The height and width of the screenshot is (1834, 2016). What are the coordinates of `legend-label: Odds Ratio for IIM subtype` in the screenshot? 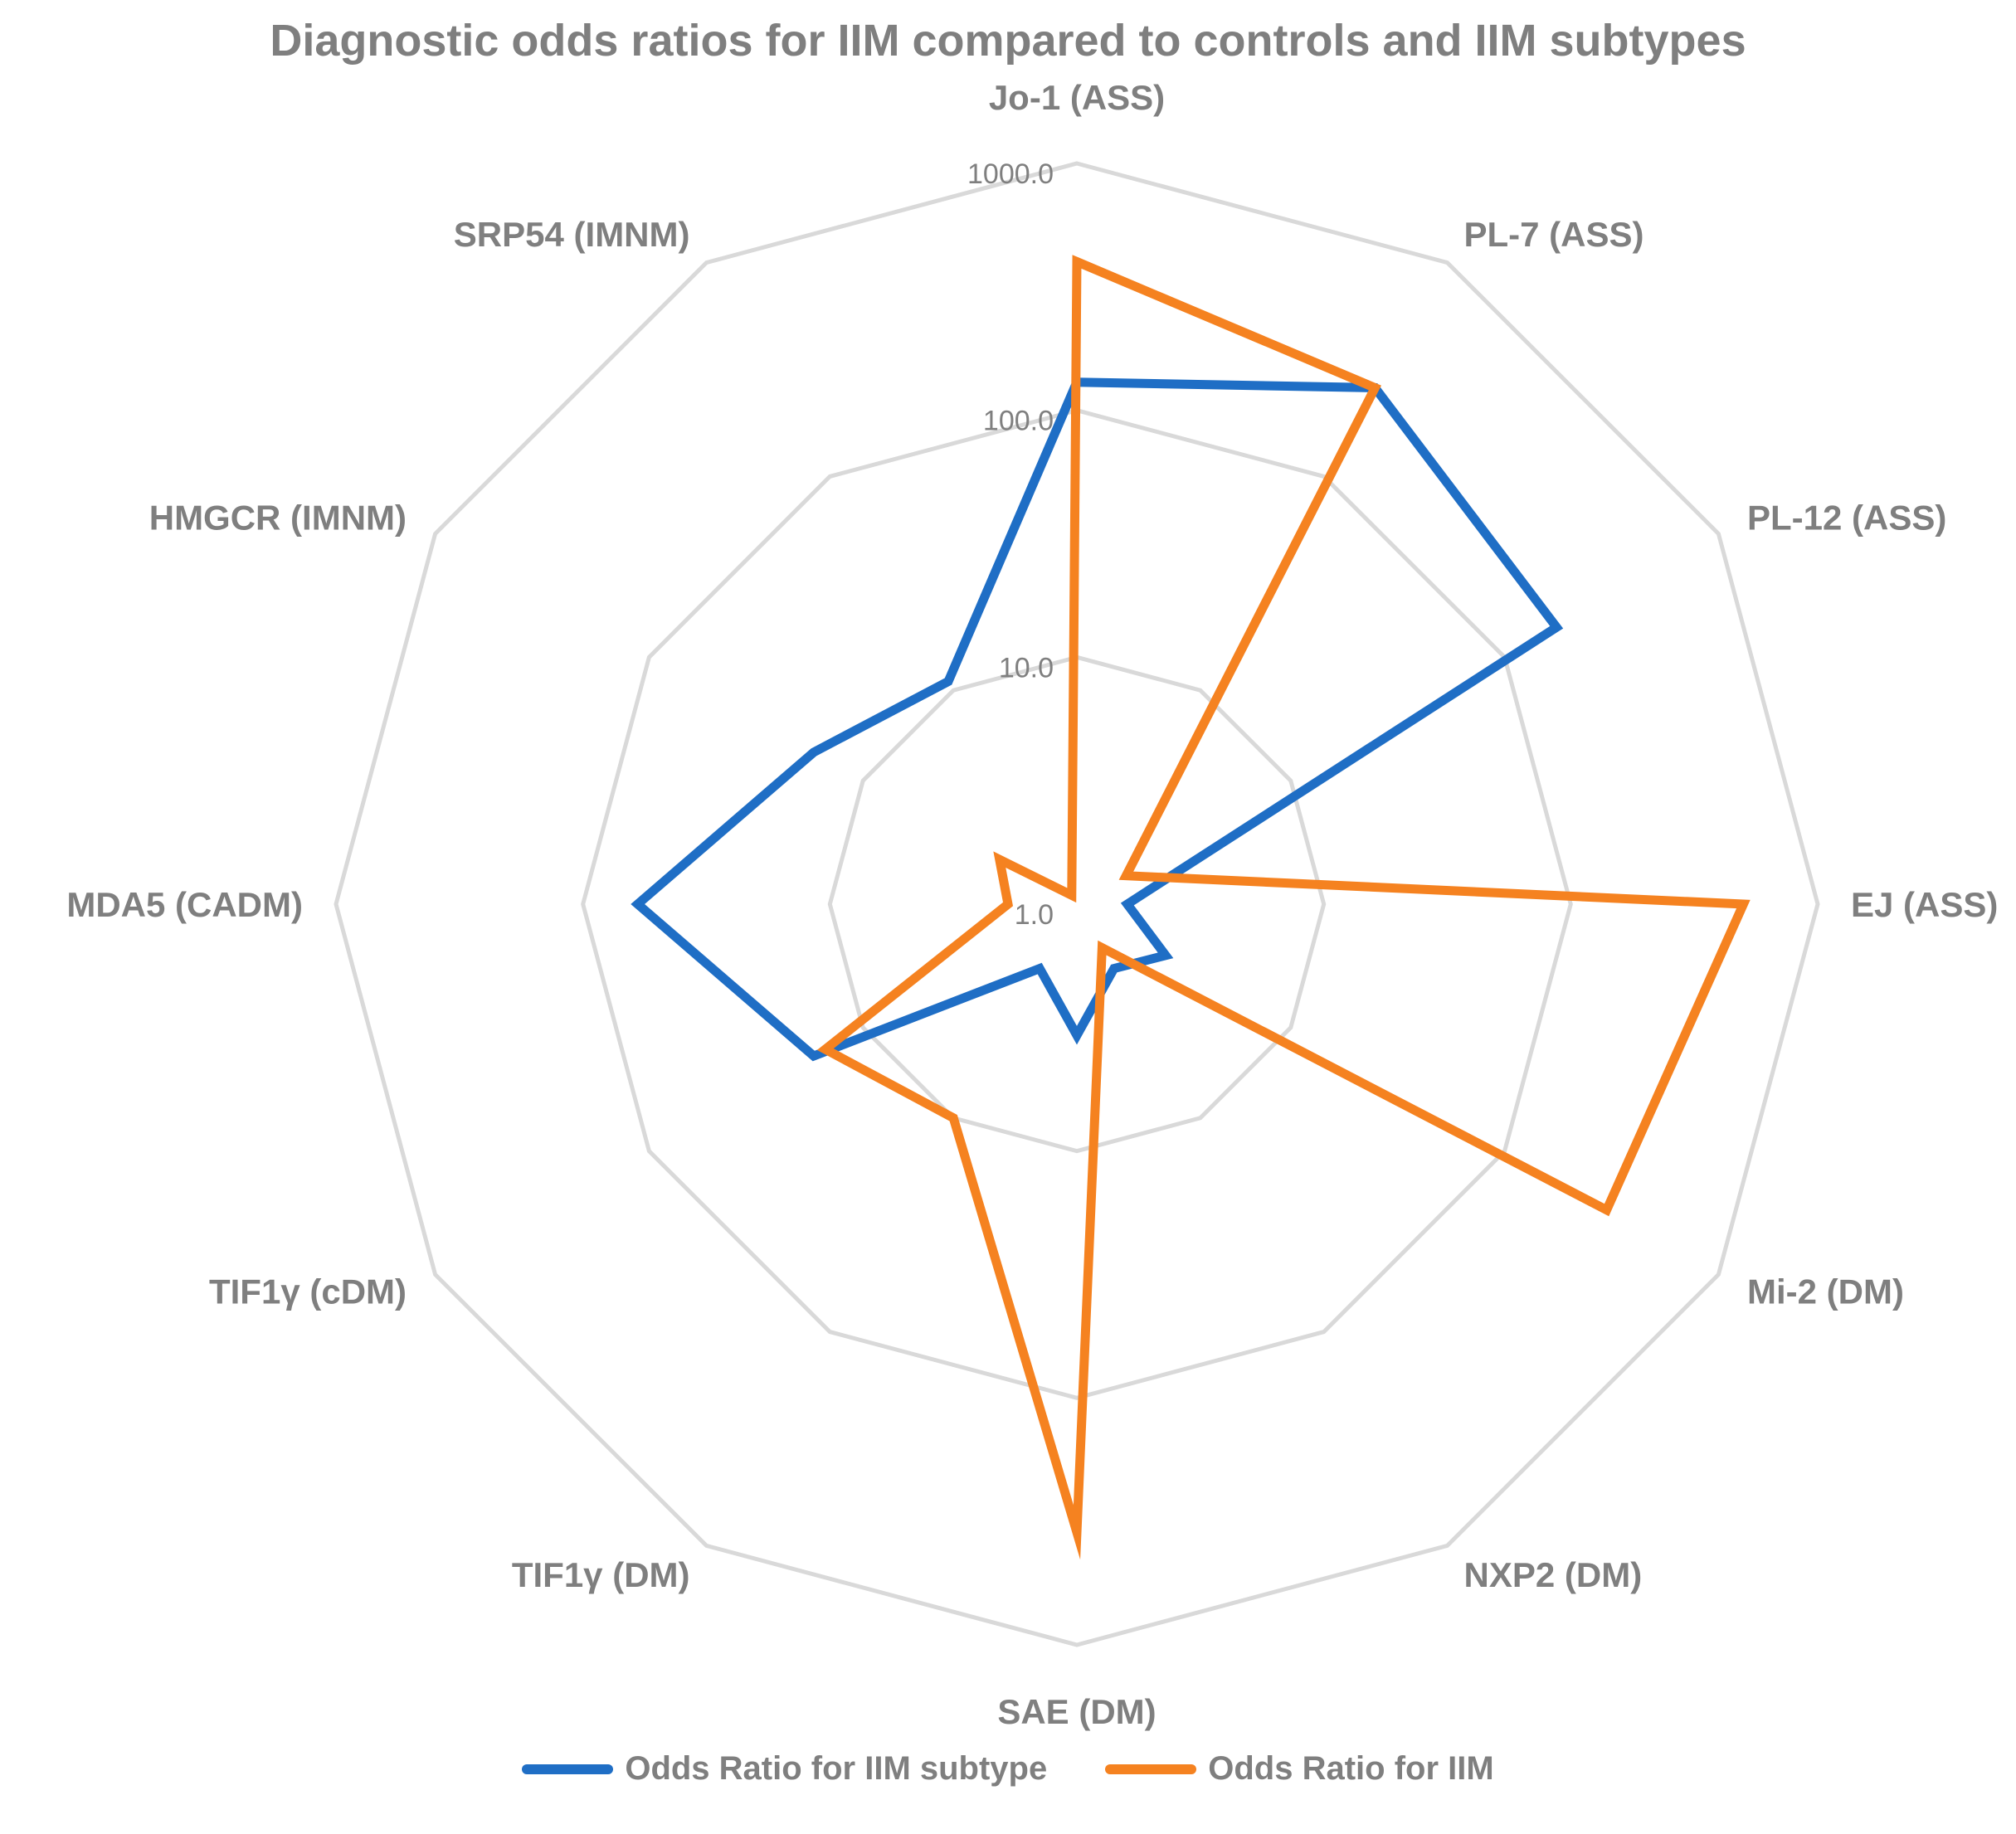 It's located at (836, 1768).